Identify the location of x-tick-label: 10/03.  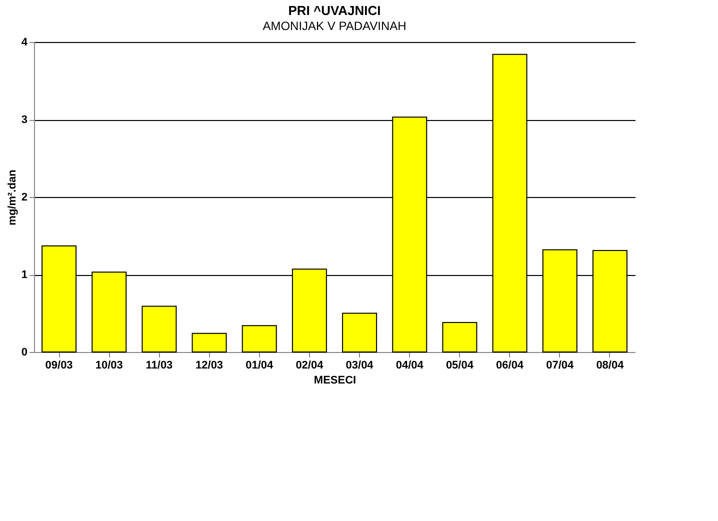
(109, 366).